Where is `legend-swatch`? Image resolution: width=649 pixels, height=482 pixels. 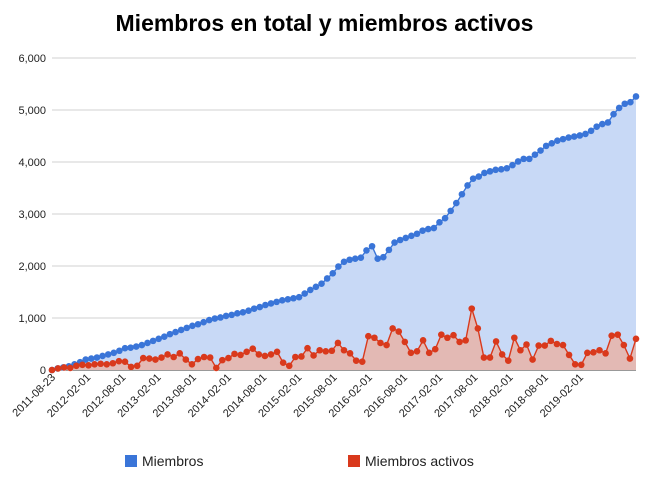
legend-swatch is located at coordinates (354, 461).